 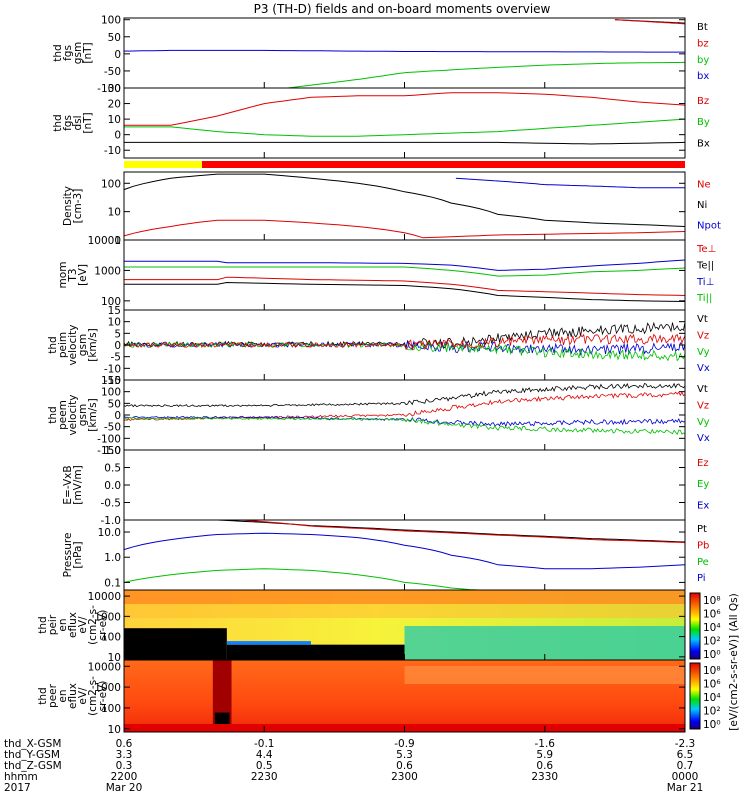 I want to click on legend-mom-Te⊥: Te⊥, so click(x=706, y=249).